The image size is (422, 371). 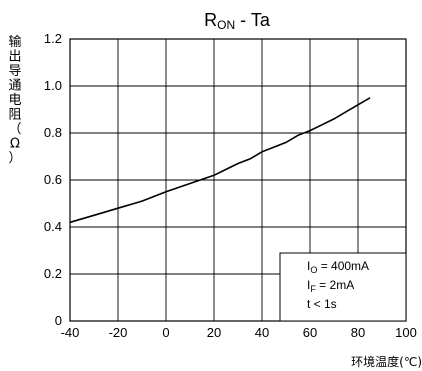 I want to click on y-tick-labels: 0 0.2 0.4 0.6 0.8 1.0 1.2, so click(x=53, y=179).